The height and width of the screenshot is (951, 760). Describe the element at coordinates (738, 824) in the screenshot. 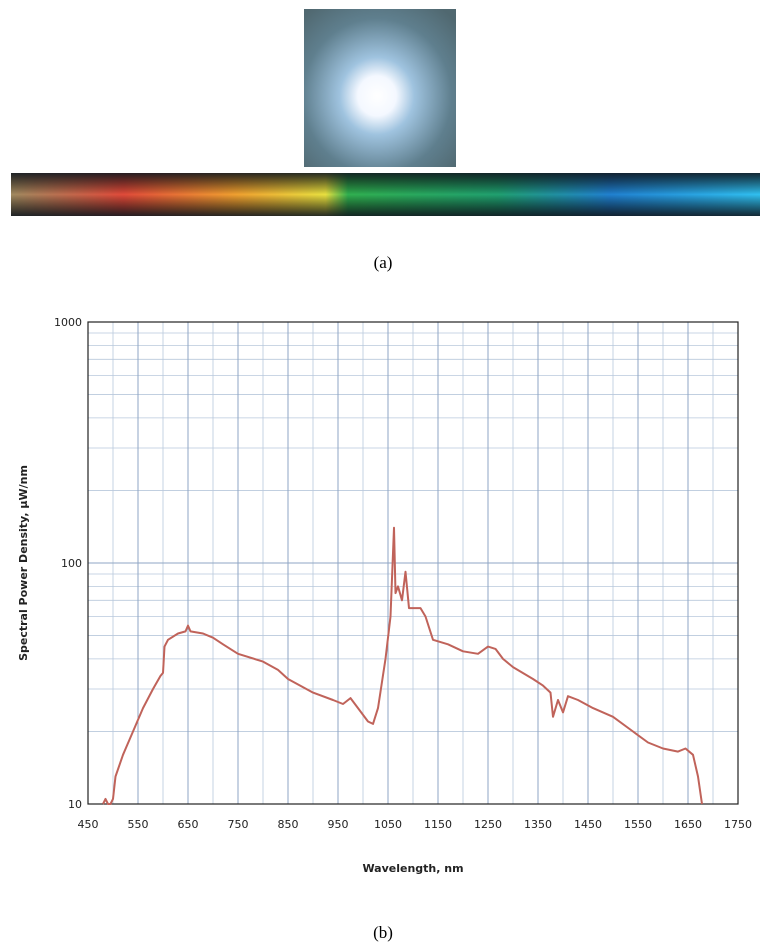

I see `x-tick-label: 1750` at that location.